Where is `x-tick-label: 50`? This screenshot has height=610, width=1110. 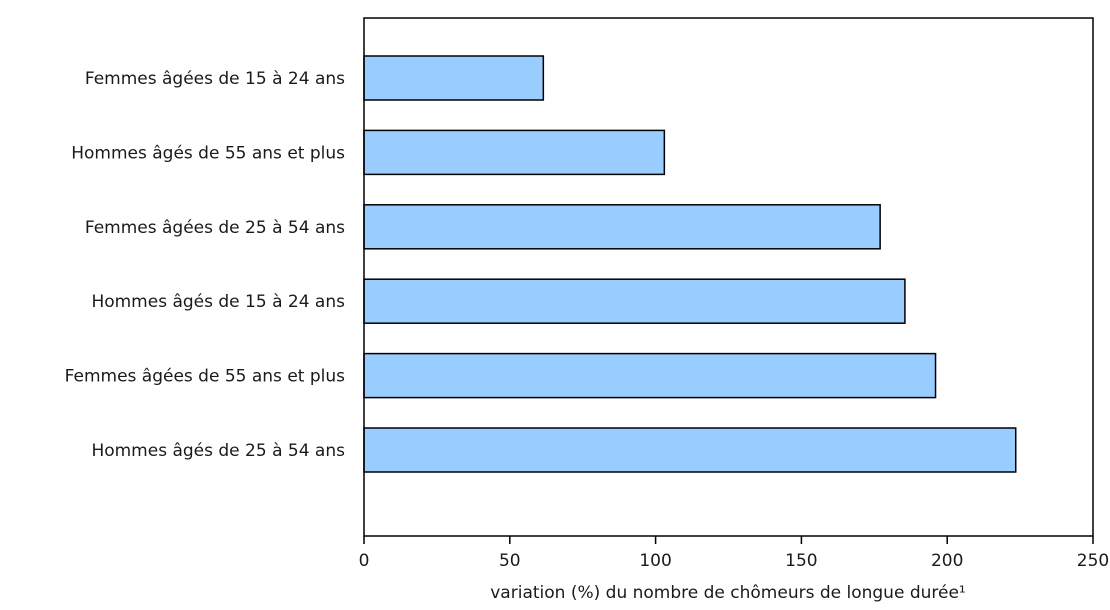
x-tick-label: 50 is located at coordinates (510, 561).